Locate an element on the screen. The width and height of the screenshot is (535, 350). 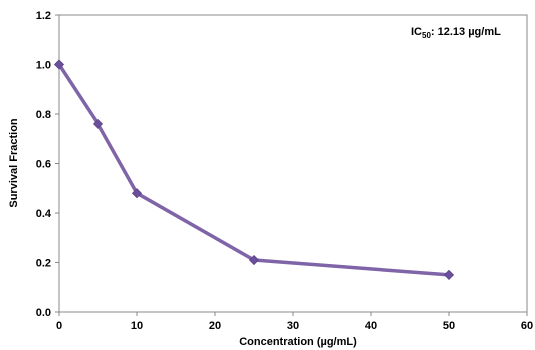
x-tick-label: 50 is located at coordinates (449, 326).